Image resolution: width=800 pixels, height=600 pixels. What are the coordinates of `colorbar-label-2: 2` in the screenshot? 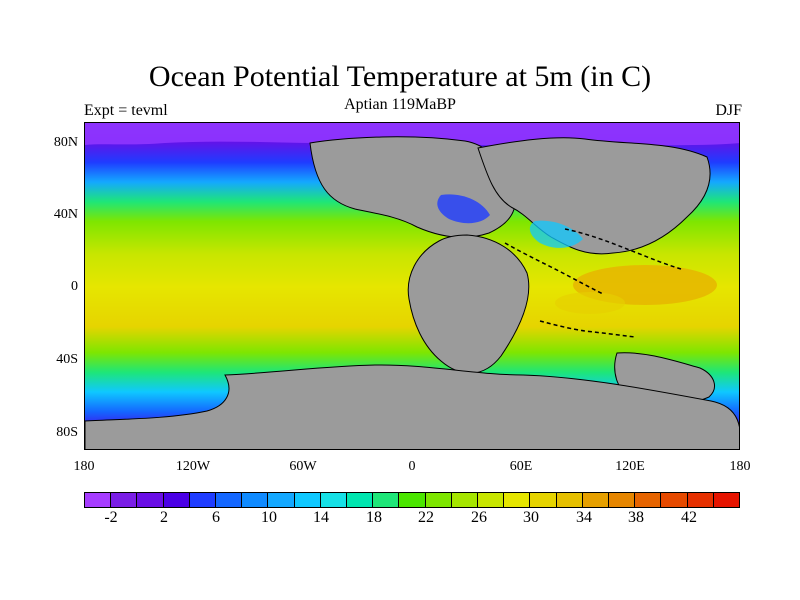 It's located at (164, 517).